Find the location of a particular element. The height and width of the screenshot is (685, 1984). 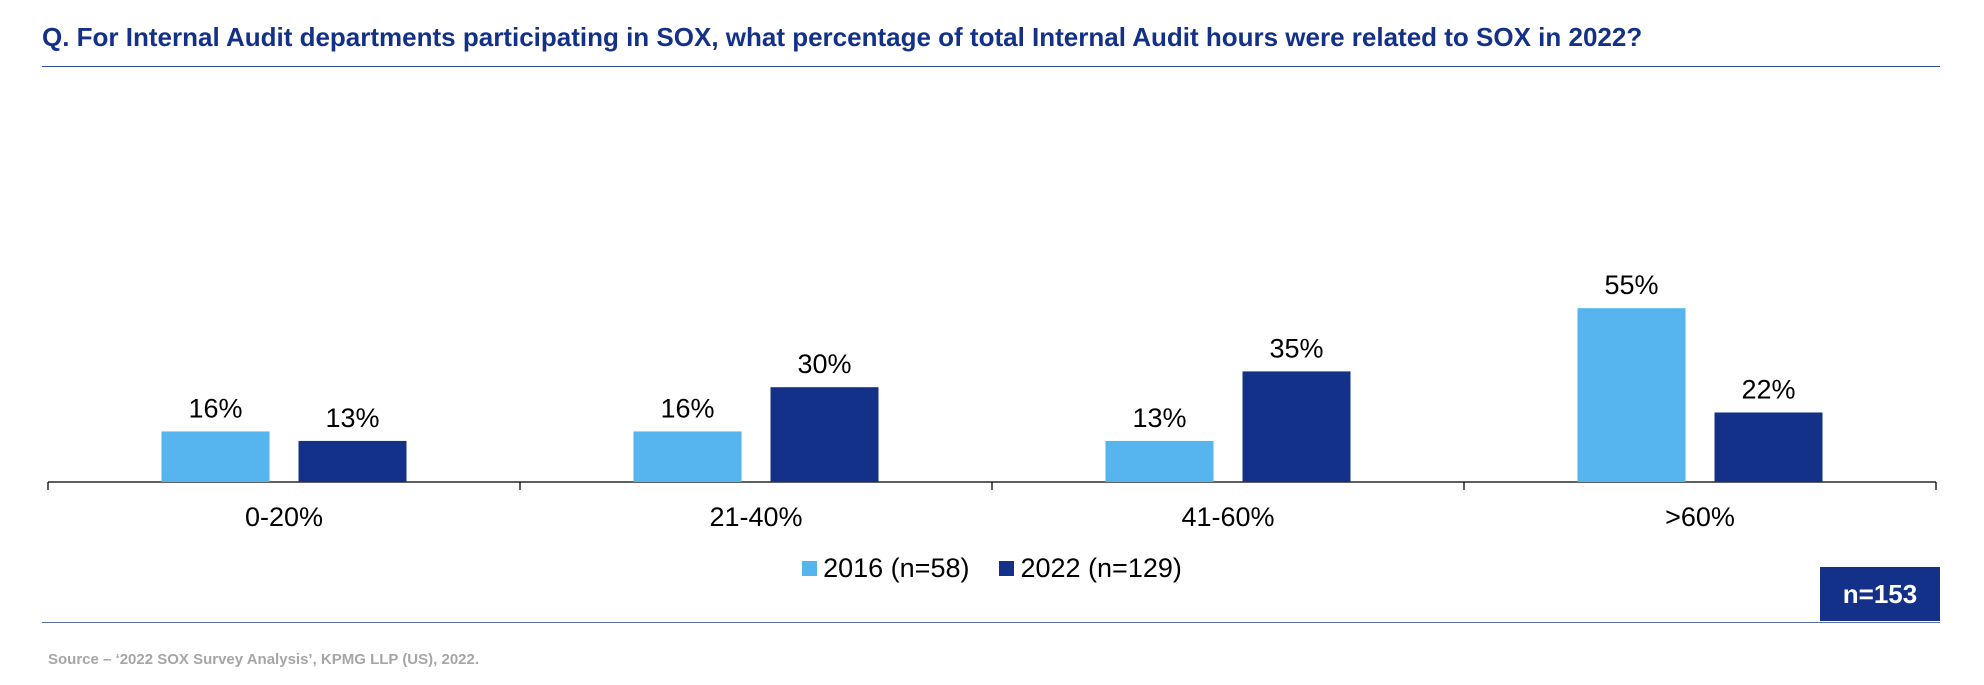

title-divider is located at coordinates (991, 66).